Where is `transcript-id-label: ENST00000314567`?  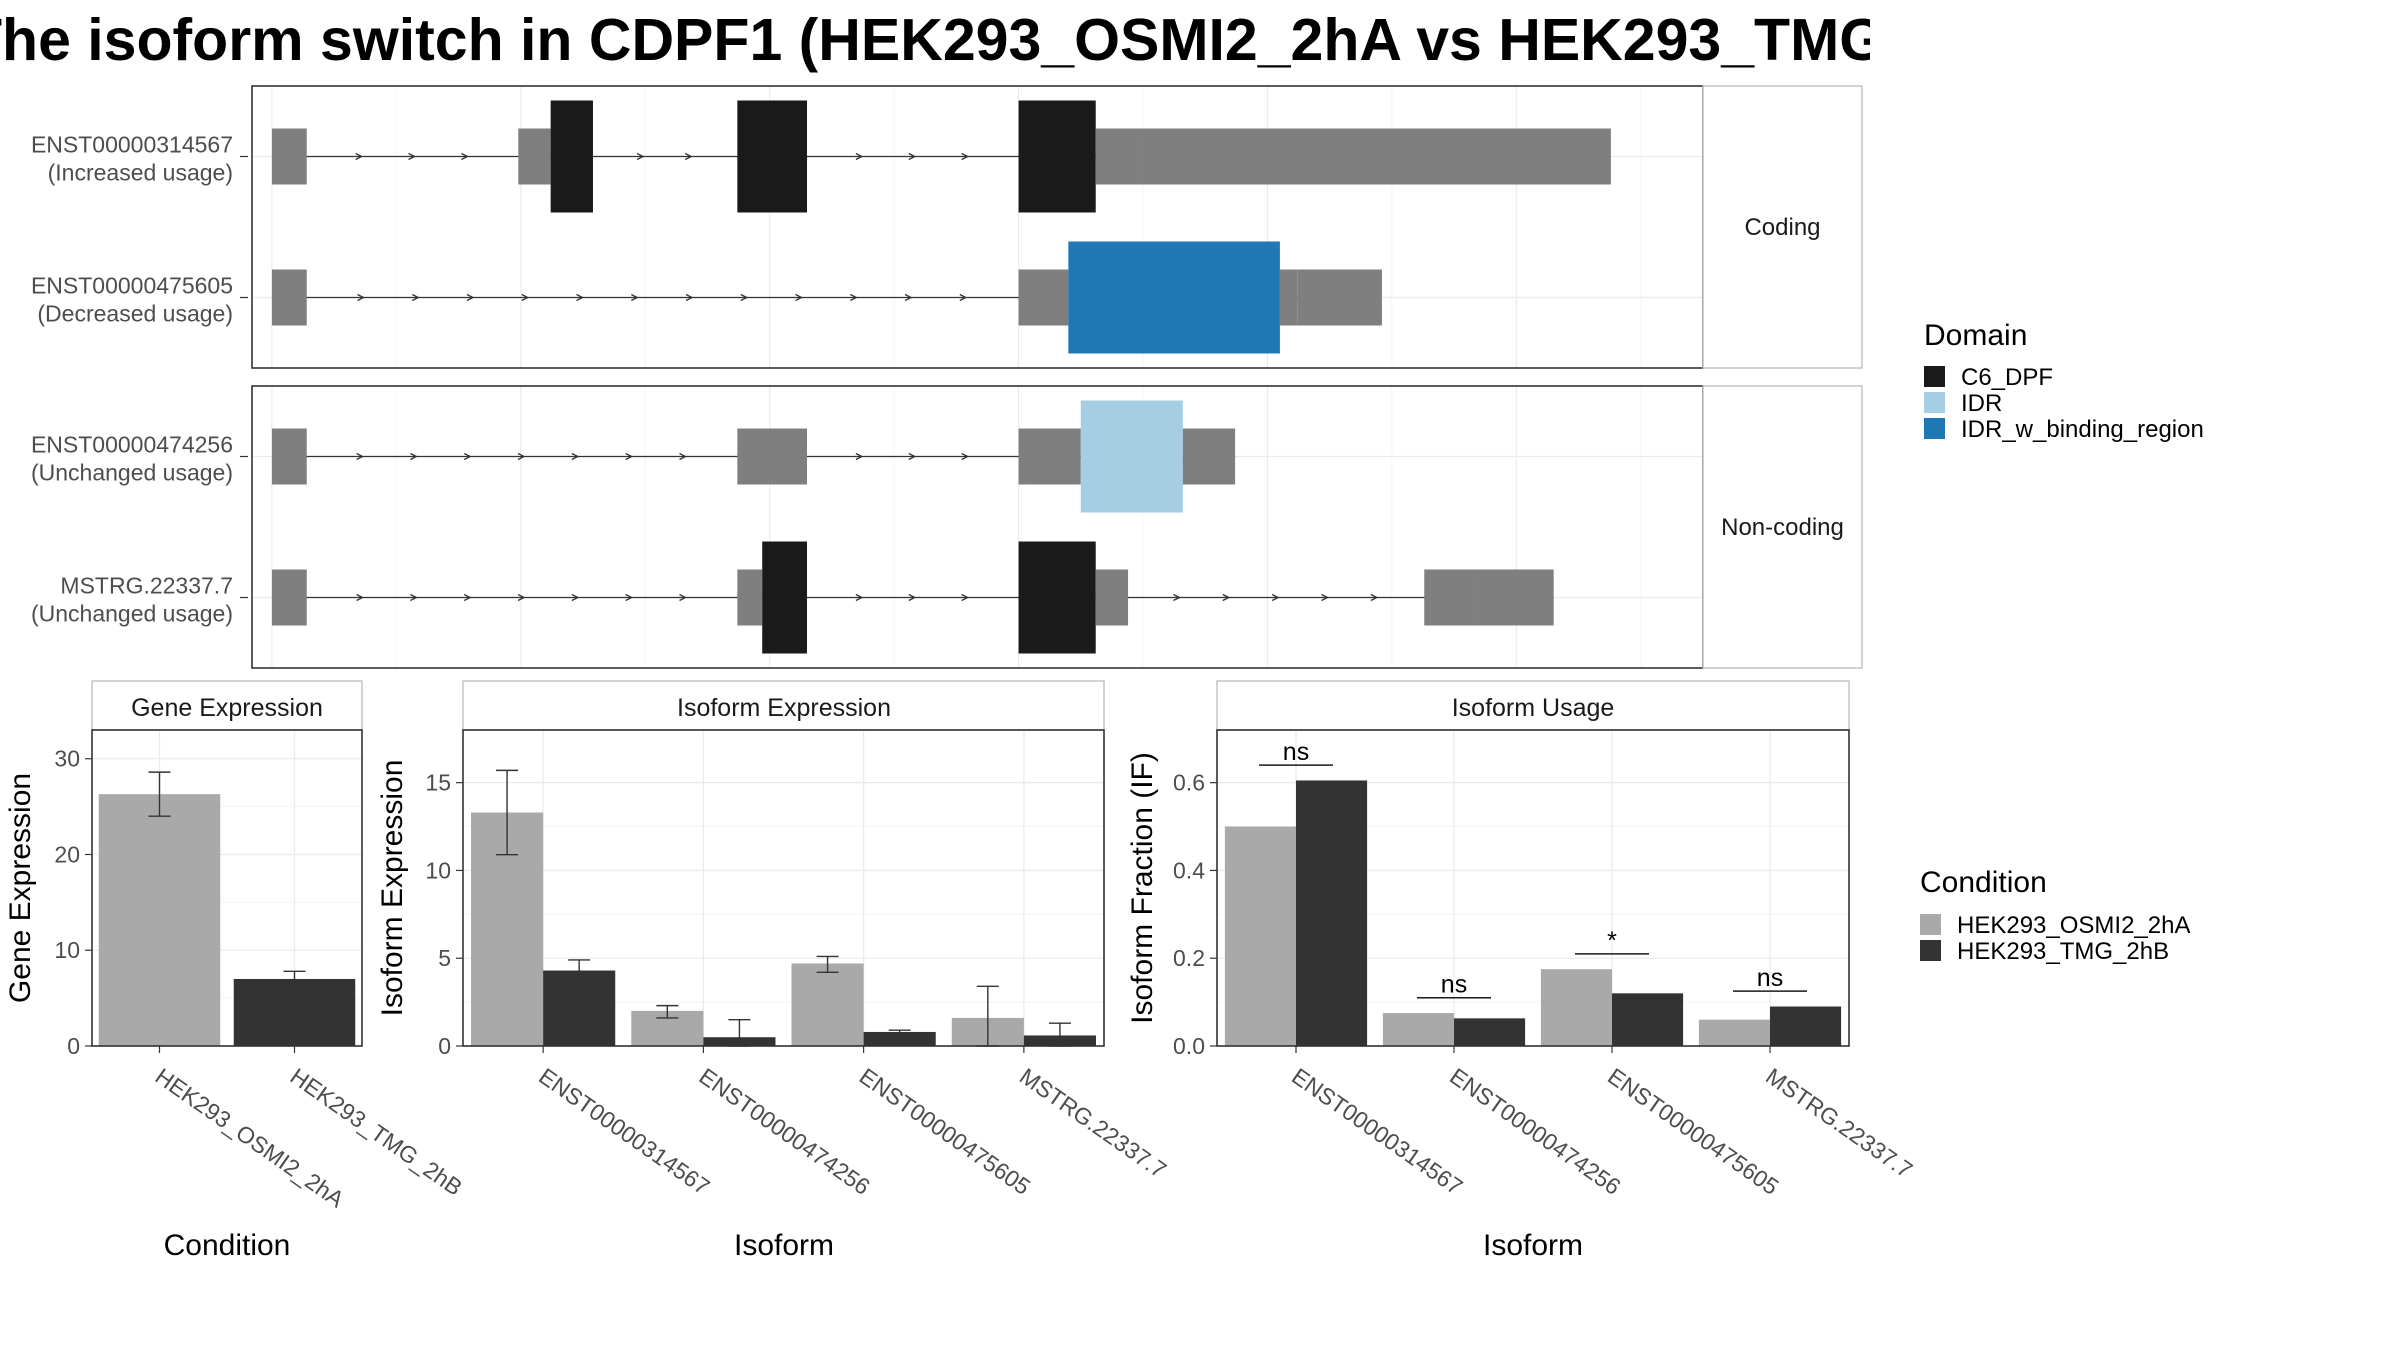
transcript-id-label: ENST00000314567 is located at coordinates (132, 145).